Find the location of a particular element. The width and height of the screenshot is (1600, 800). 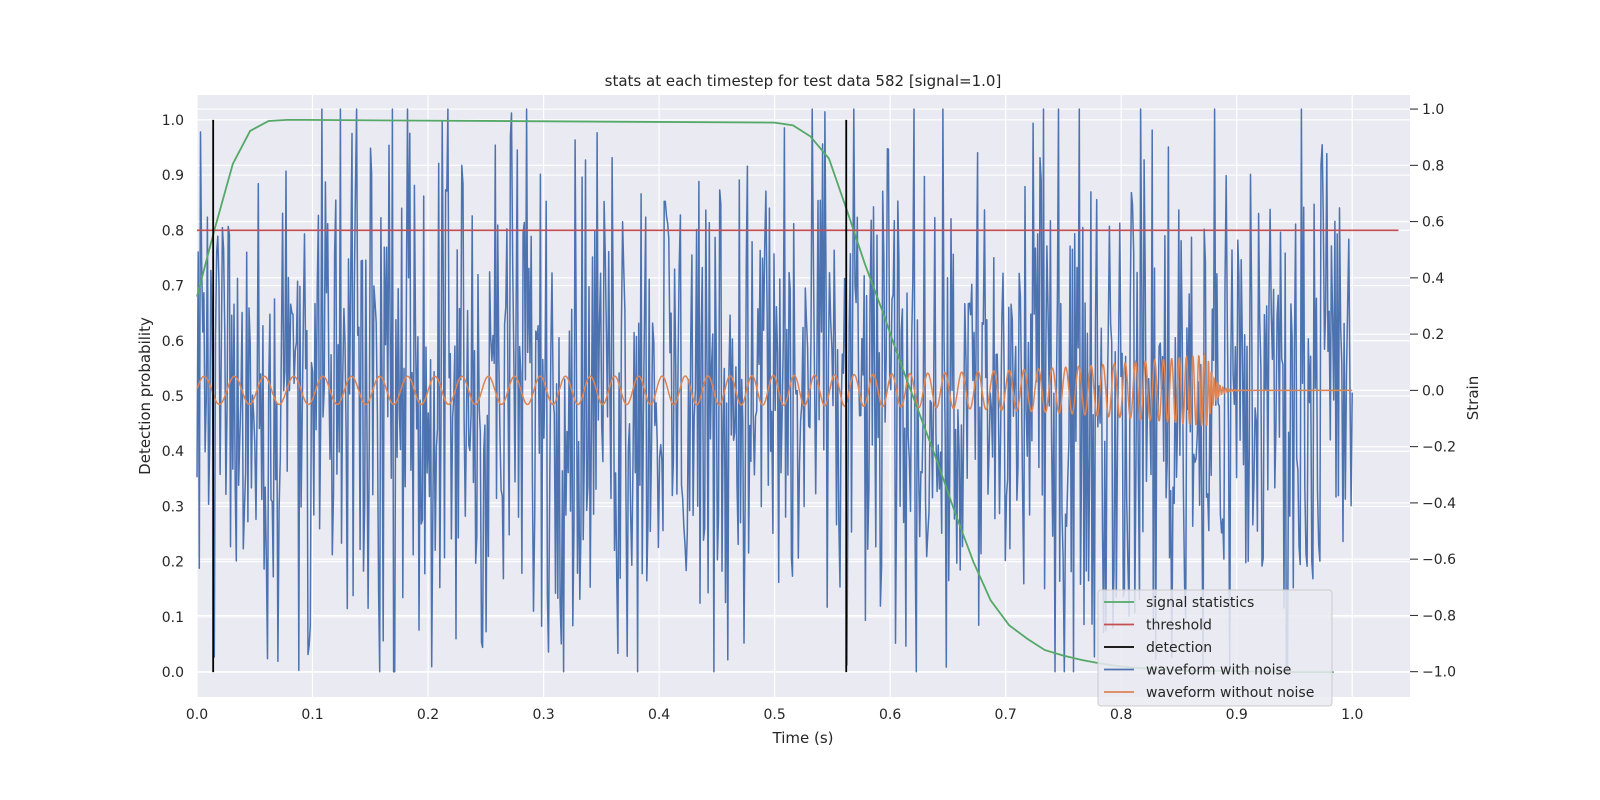

y-tick-label-right: −0.4 is located at coordinates (1439, 504).